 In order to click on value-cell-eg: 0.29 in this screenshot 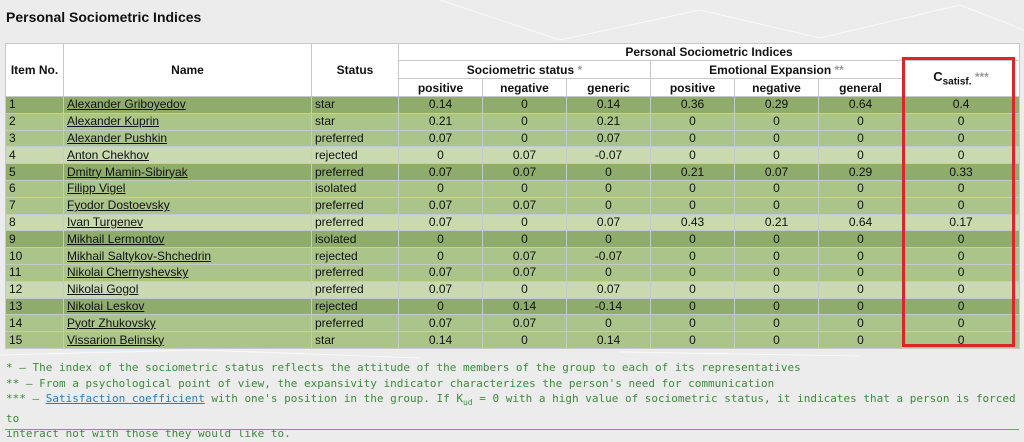, I will do `click(860, 172)`.